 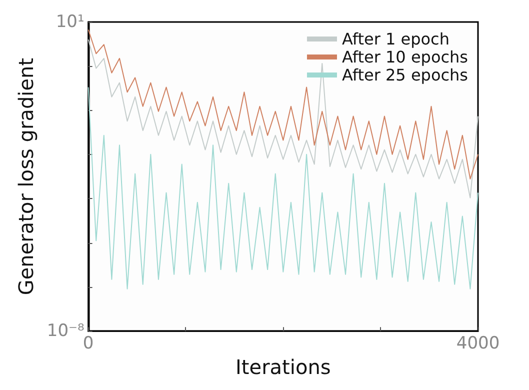 What do you see at coordinates (70, 22) in the screenshot?
I see `y-tick-label: 10¹` at bounding box center [70, 22].